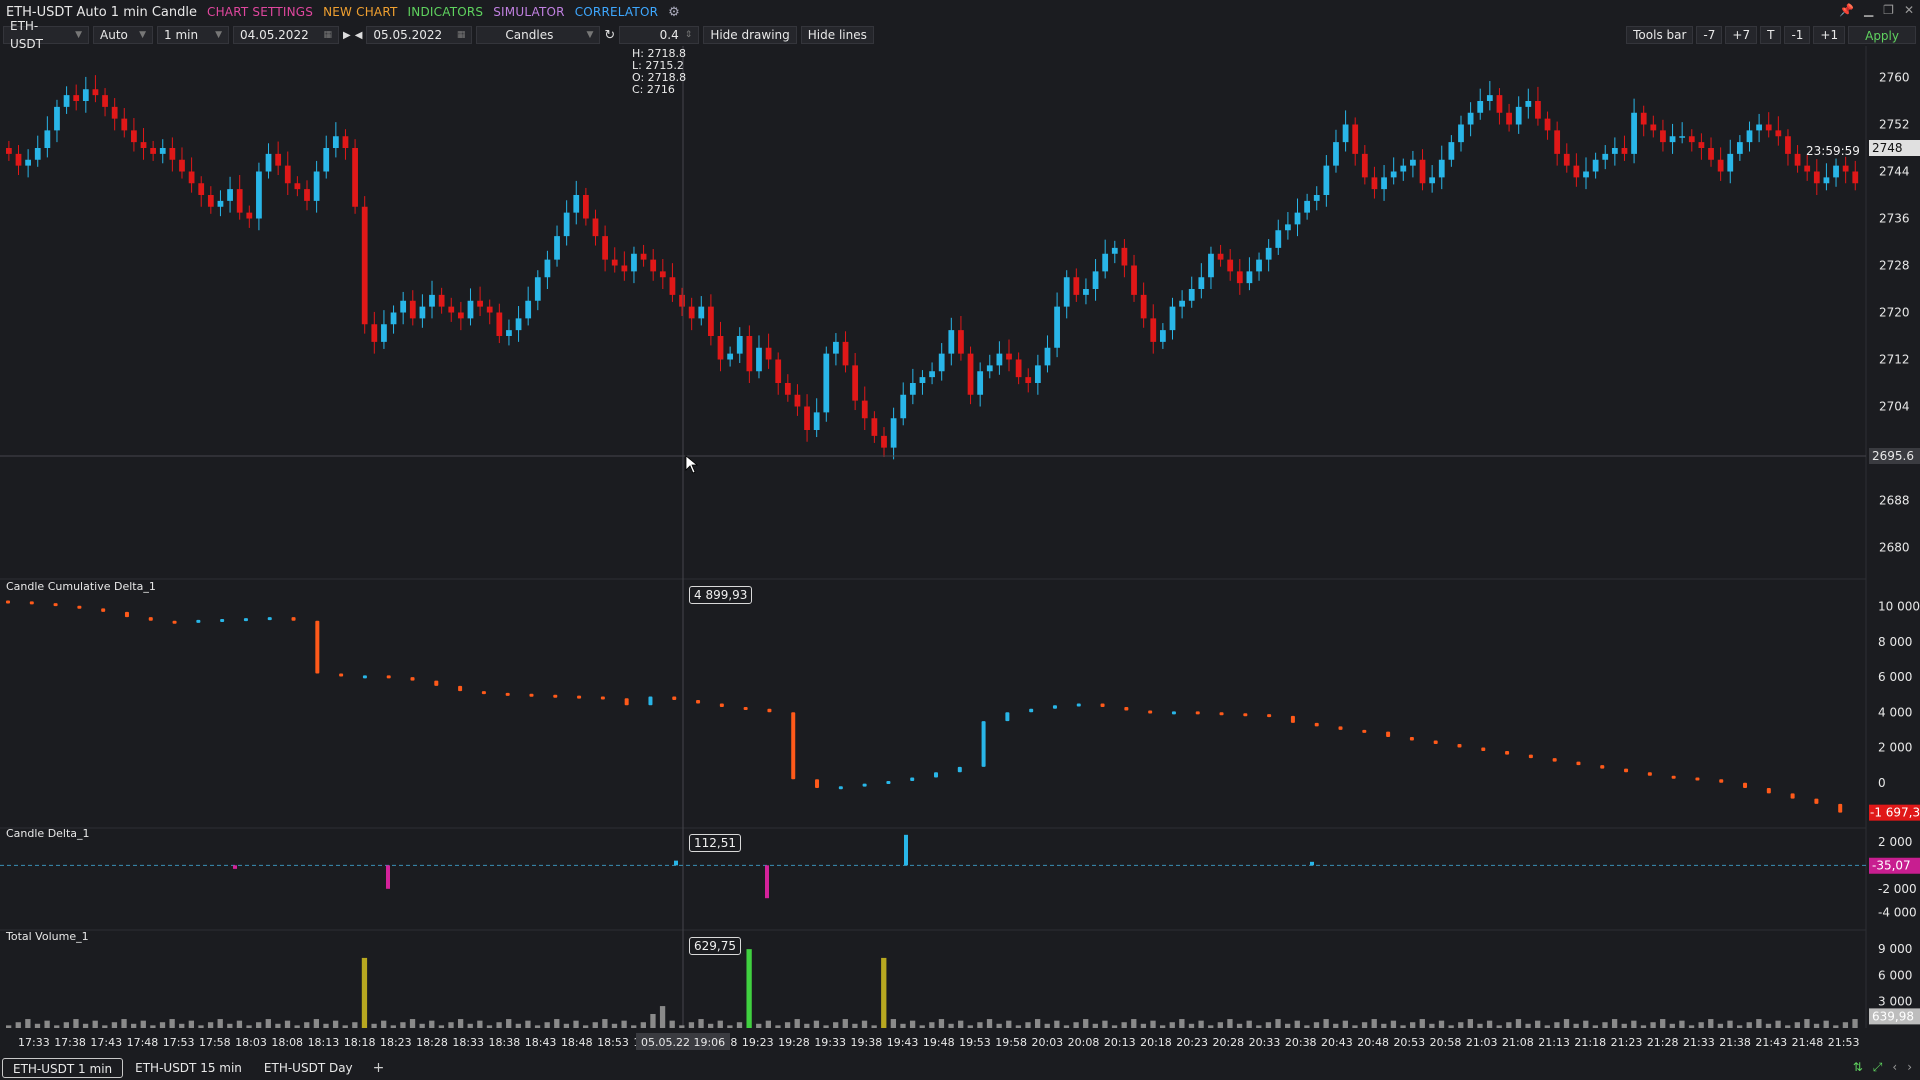  Describe the element at coordinates (1797, 35) in the screenshot. I see `minus1-button: -1` at that location.